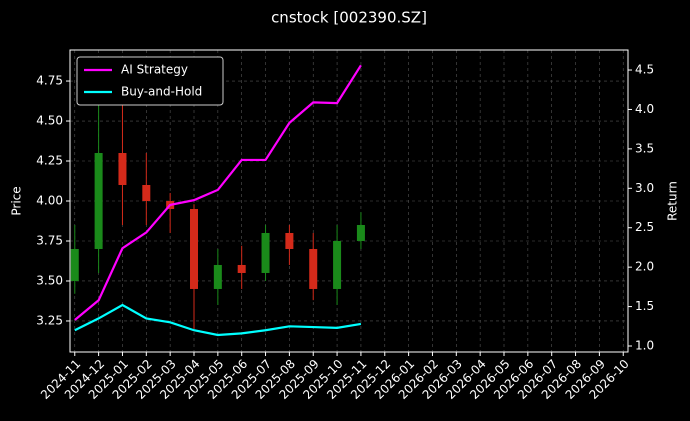 This screenshot has width=690, height=421. Describe the element at coordinates (49, 280) in the screenshot. I see `y-tick-label: 3.50` at that location.